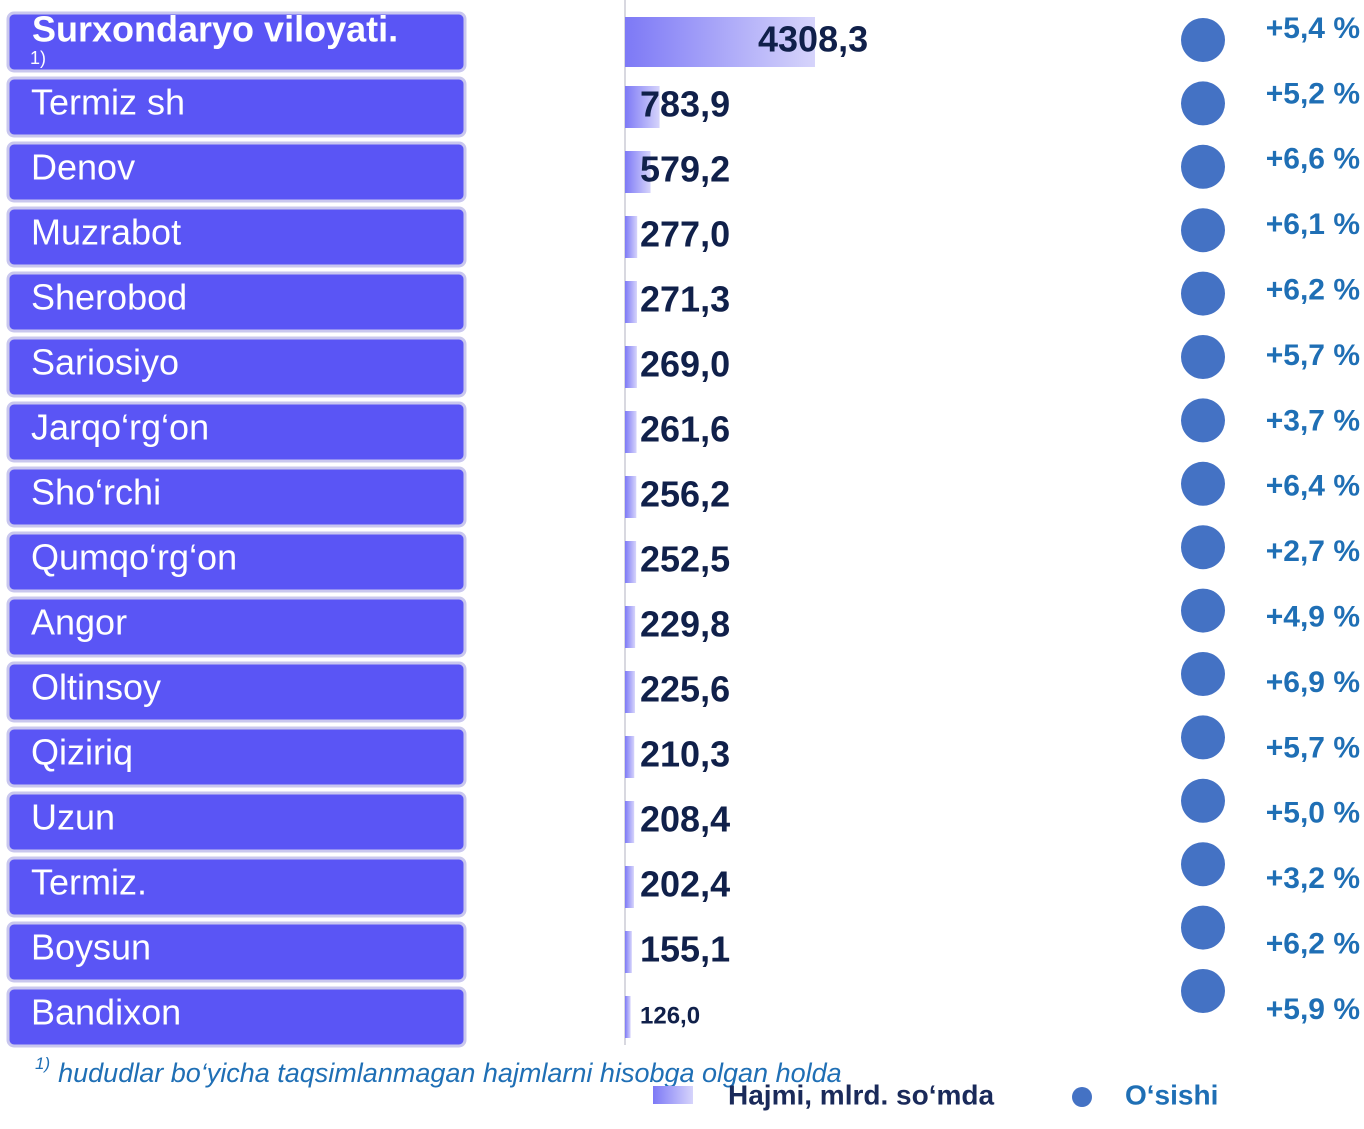 Image resolution: width=1364 pixels, height=1129 pixels. What do you see at coordinates (89, 882) in the screenshot?
I see `category-label: Termiz.` at bounding box center [89, 882].